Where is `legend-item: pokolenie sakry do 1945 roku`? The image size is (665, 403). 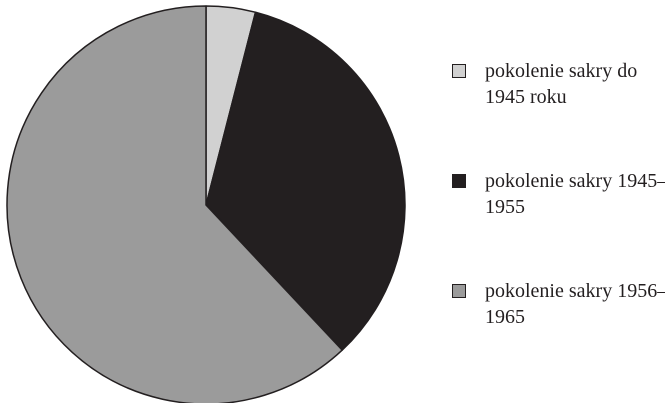 legend-item: pokolenie sakry do 1945 roku is located at coordinates (558, 84).